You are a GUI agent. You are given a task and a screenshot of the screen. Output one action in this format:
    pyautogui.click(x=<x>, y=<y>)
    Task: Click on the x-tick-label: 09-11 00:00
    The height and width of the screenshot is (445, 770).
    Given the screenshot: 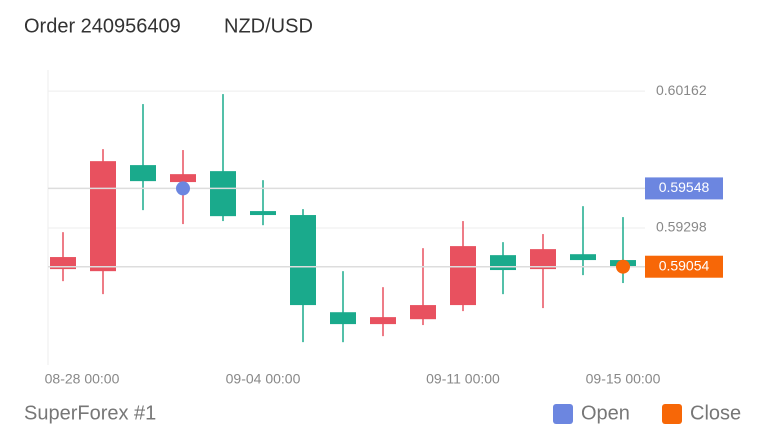 What is the action you would take?
    pyautogui.click(x=463, y=379)
    